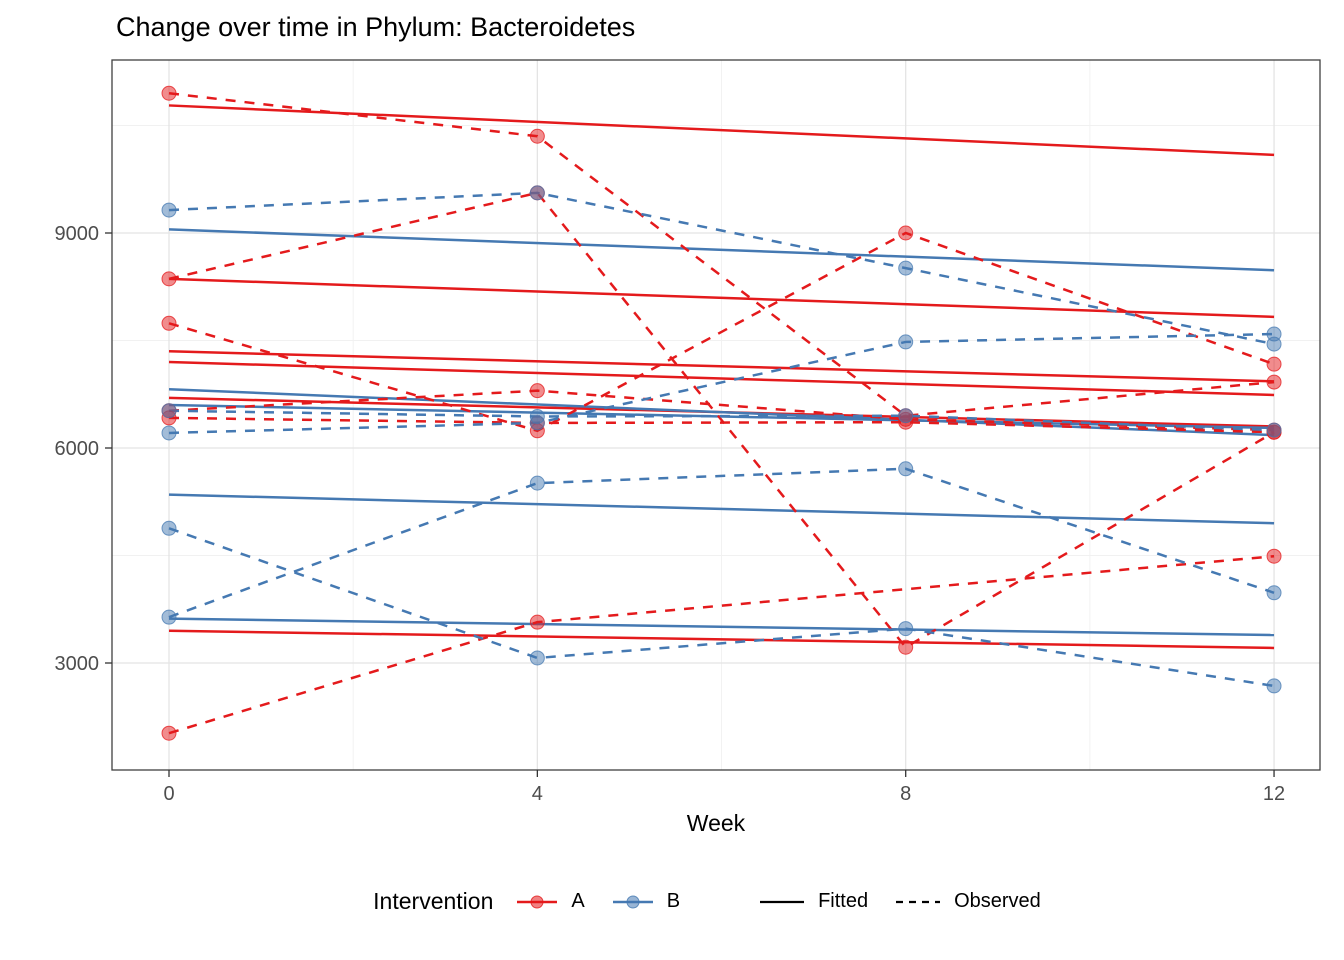 Image resolution: width=1344 pixels, height=960 pixels. Describe the element at coordinates (906, 647) in the screenshot. I see `data-point-A2-w8` at that location.